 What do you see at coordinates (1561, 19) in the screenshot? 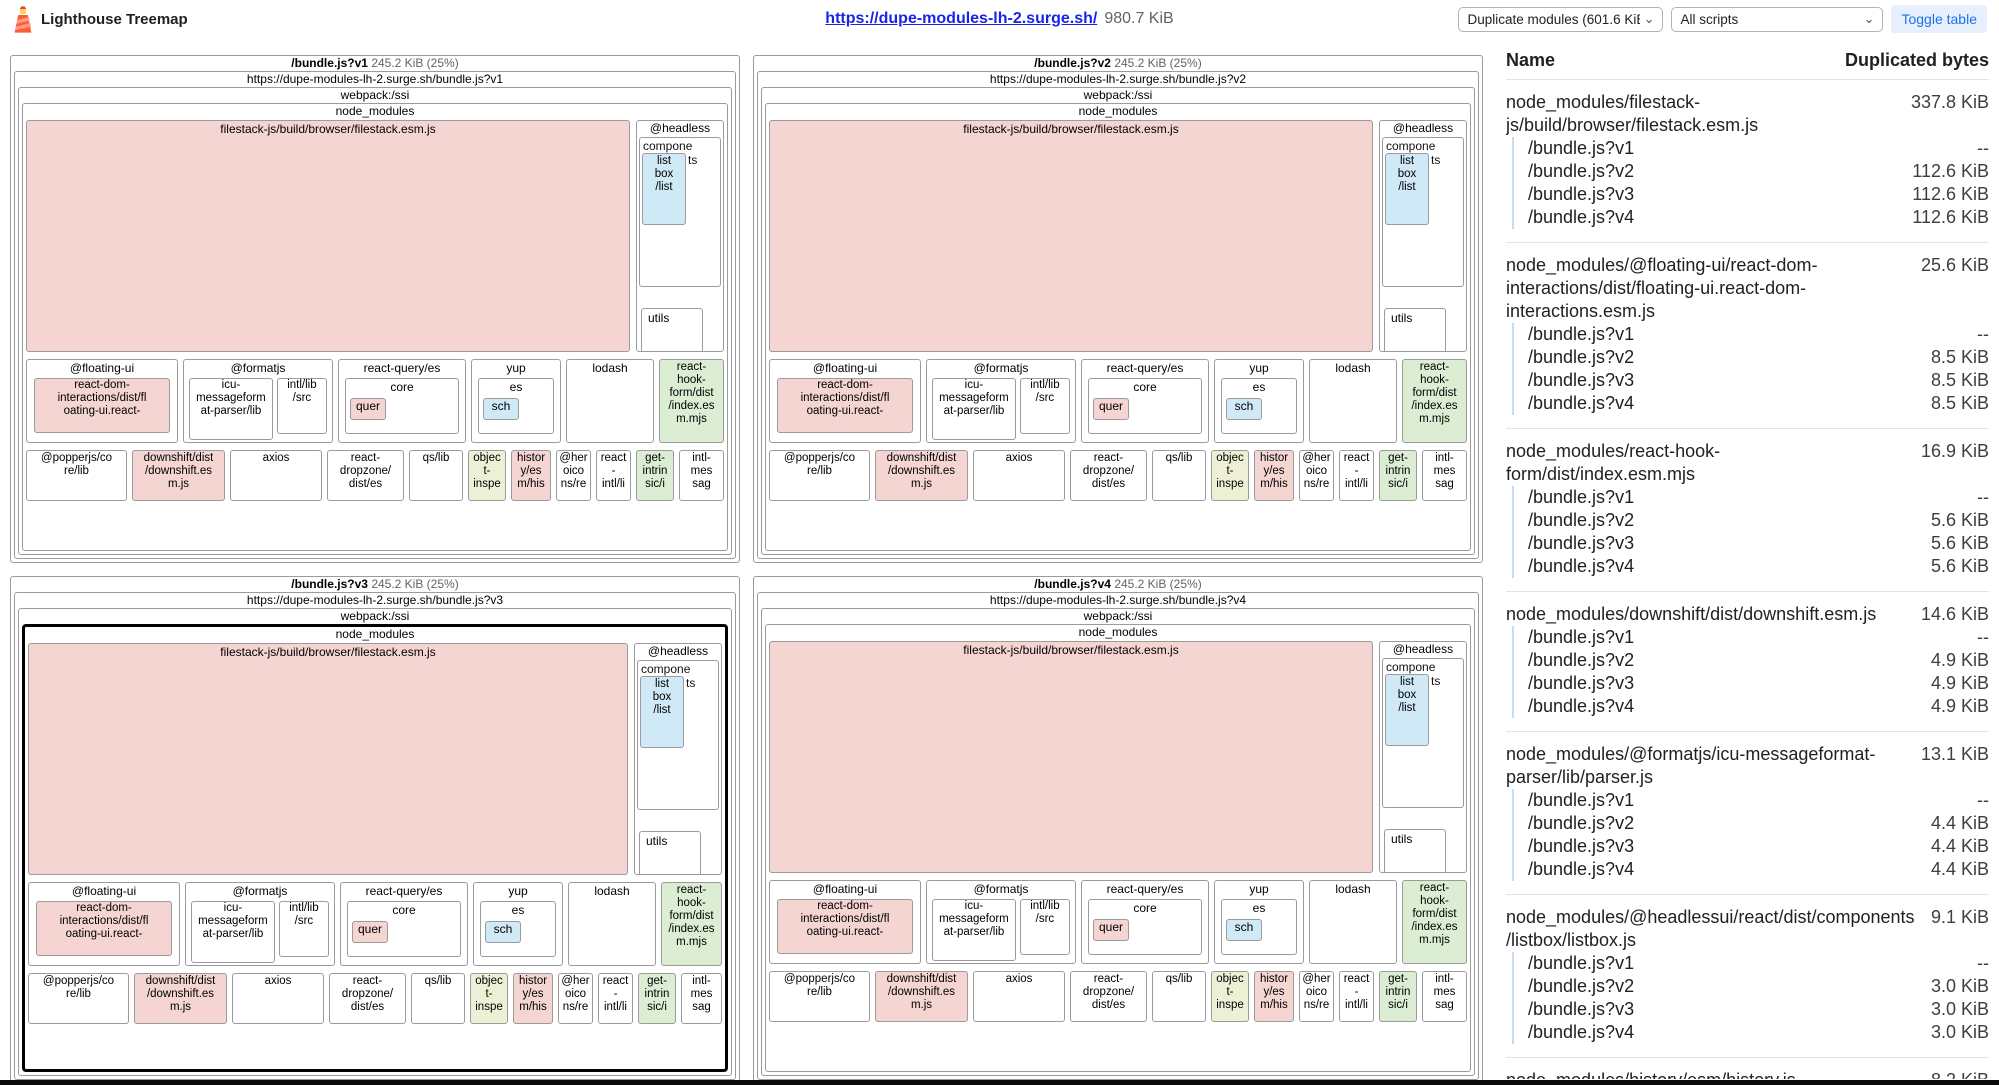
I see `mode-select: Duplicate modules (601.6 KiB ⌄` at bounding box center [1561, 19].